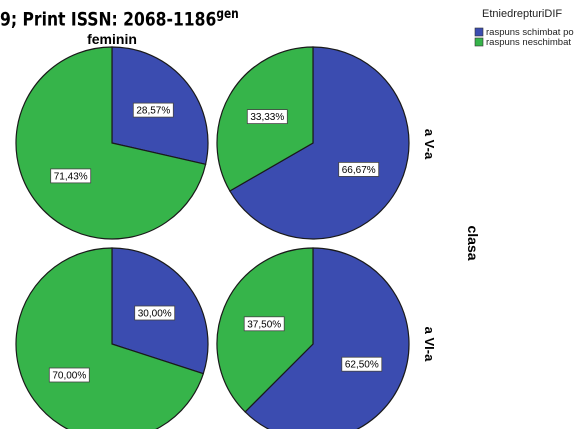 The height and width of the screenshot is (429, 582). I want to click on legend-label-changed: raspuns schimbat po, so click(530, 32).